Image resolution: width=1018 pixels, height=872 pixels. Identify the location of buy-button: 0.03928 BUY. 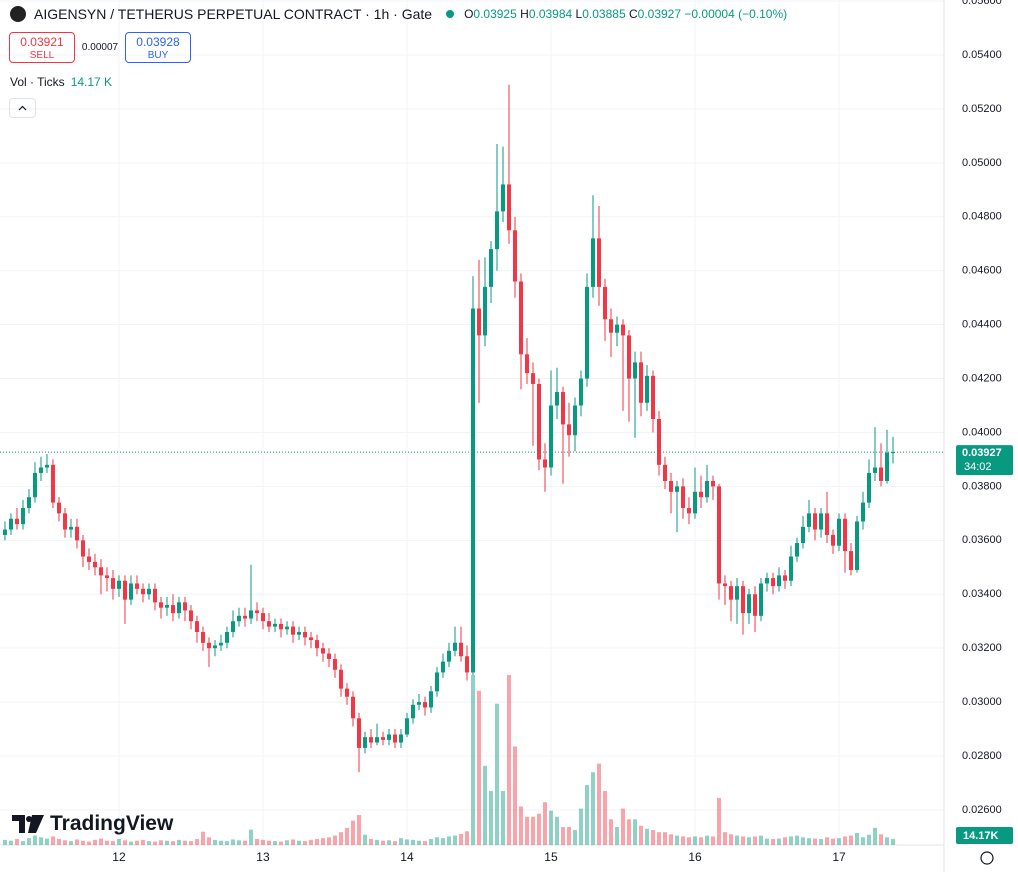
(158, 47).